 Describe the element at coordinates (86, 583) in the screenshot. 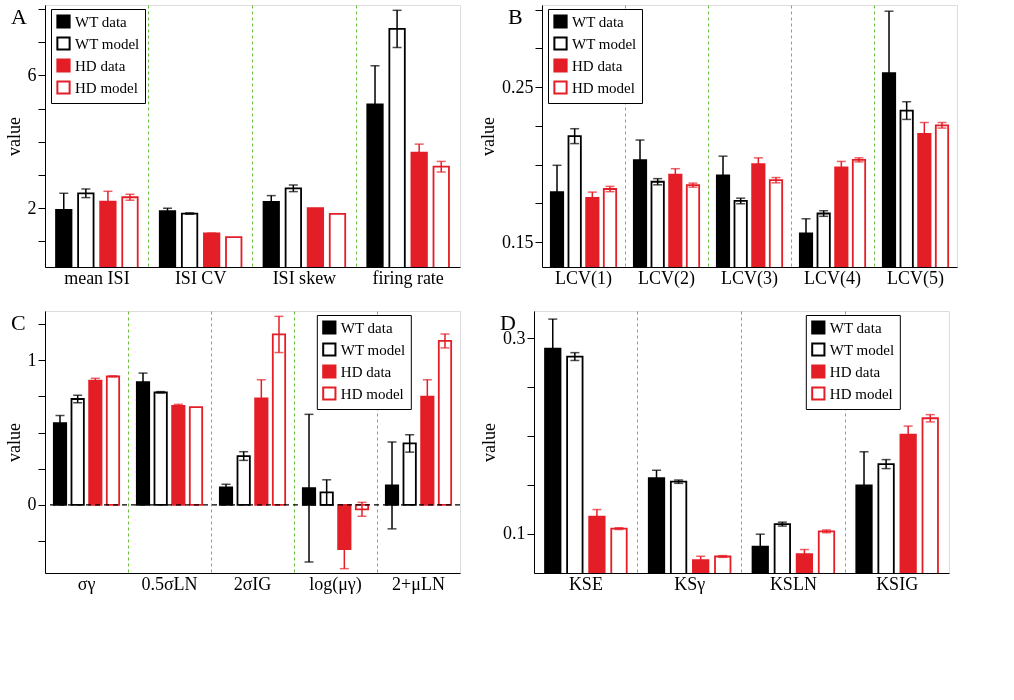

I see `x-tick-label: σγ` at that location.